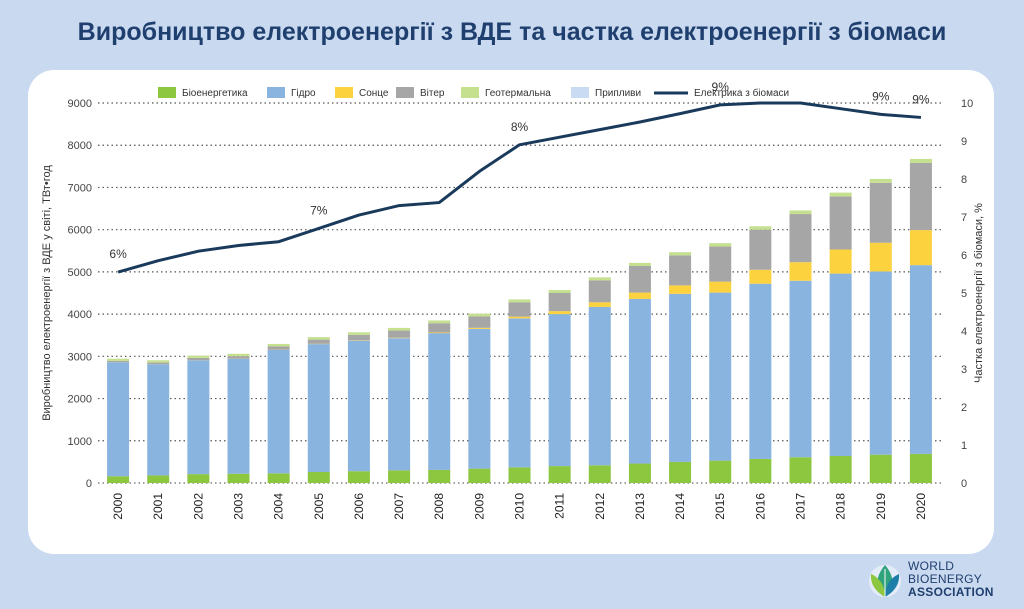 The width and height of the screenshot is (1024, 609). What do you see at coordinates (215, 93) in the screenshot?
I see `legend-label: Біоенергетика` at bounding box center [215, 93].